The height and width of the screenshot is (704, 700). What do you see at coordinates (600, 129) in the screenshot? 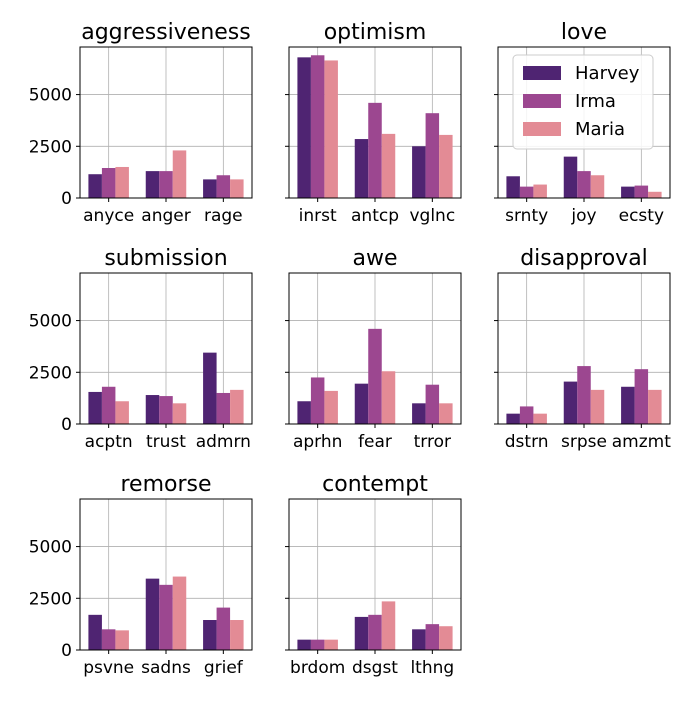
I see `legend-label-maria: Maria` at bounding box center [600, 129].